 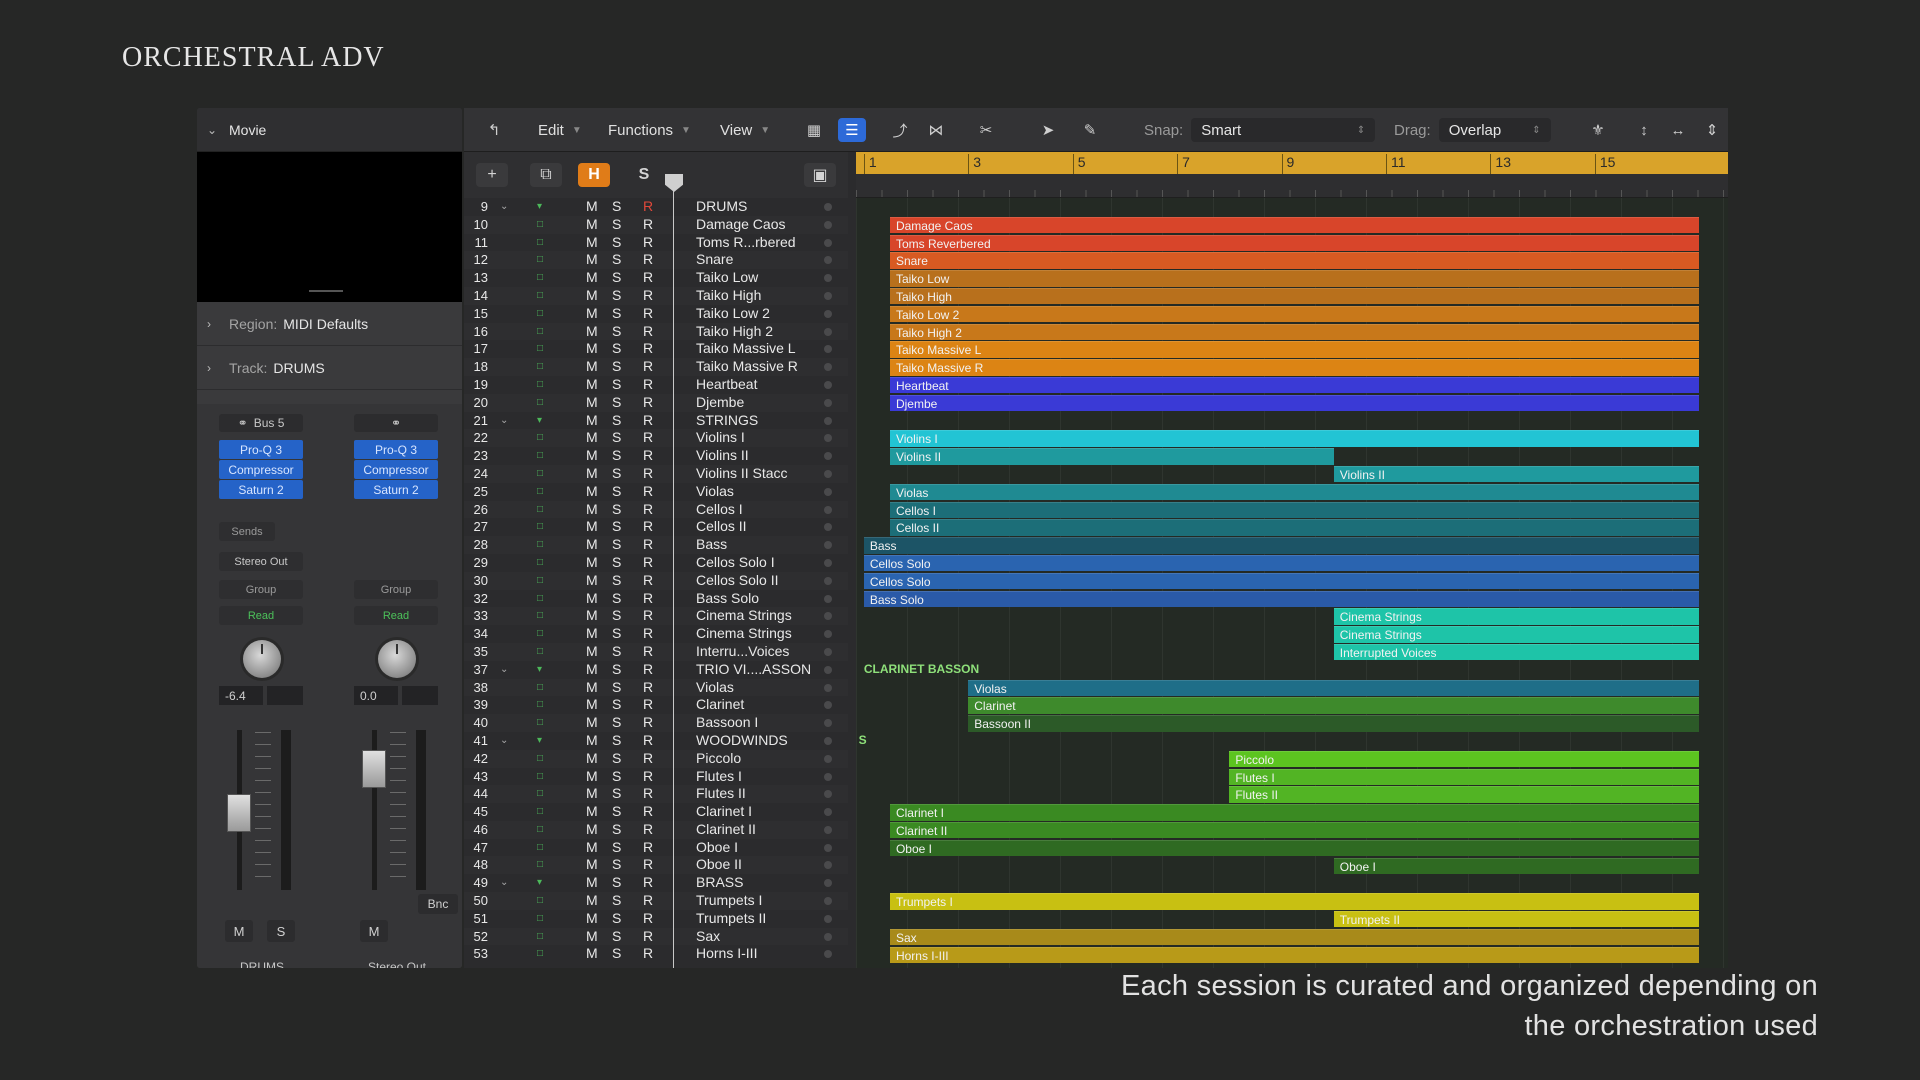 I want to click on automation-slot: Read, so click(x=396, y=615).